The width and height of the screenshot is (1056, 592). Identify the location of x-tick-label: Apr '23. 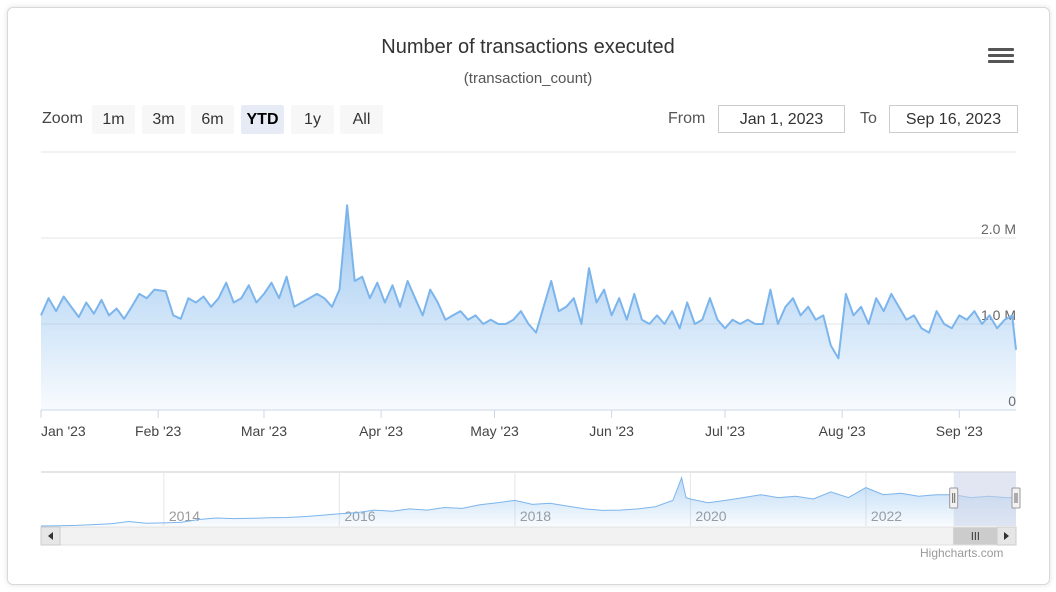
(381, 431).